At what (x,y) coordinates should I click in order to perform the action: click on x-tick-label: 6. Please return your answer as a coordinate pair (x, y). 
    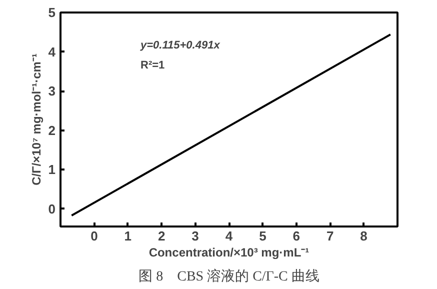
    Looking at the image, I should click on (296, 236).